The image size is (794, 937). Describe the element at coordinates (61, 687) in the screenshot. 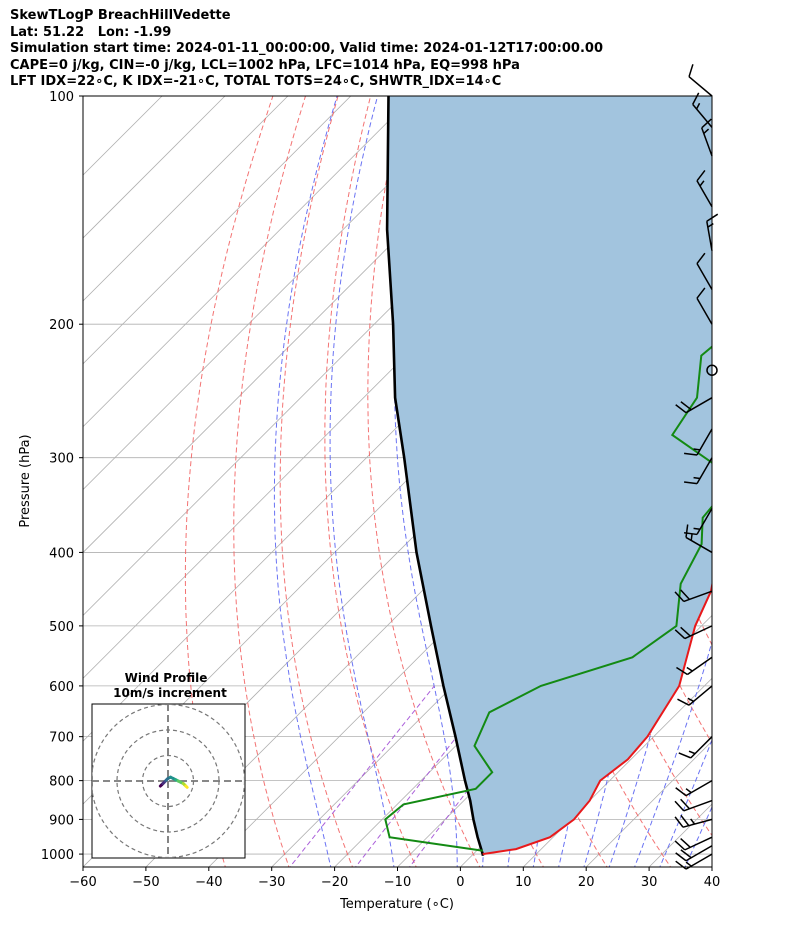

I see `y-tick-label: 600` at that location.